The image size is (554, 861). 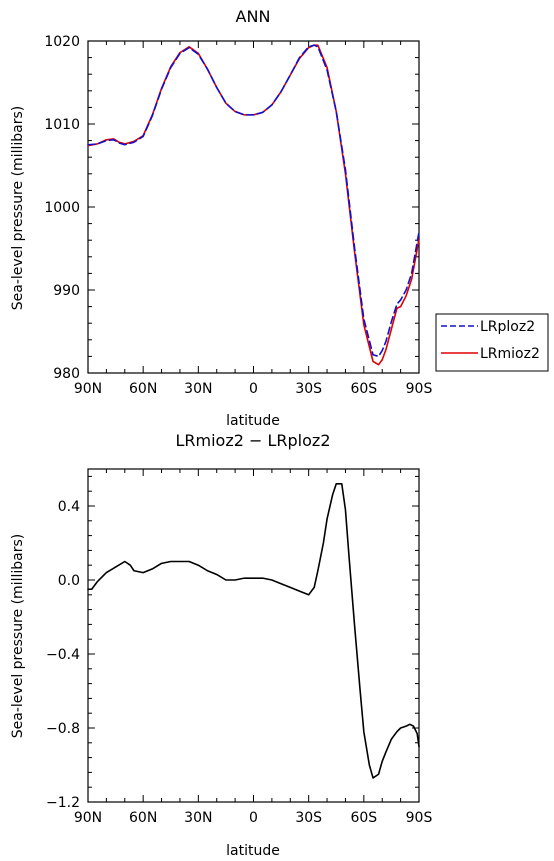 What do you see at coordinates (66, 291) in the screenshot?
I see `top-chart-y-tick-label: 990` at bounding box center [66, 291].